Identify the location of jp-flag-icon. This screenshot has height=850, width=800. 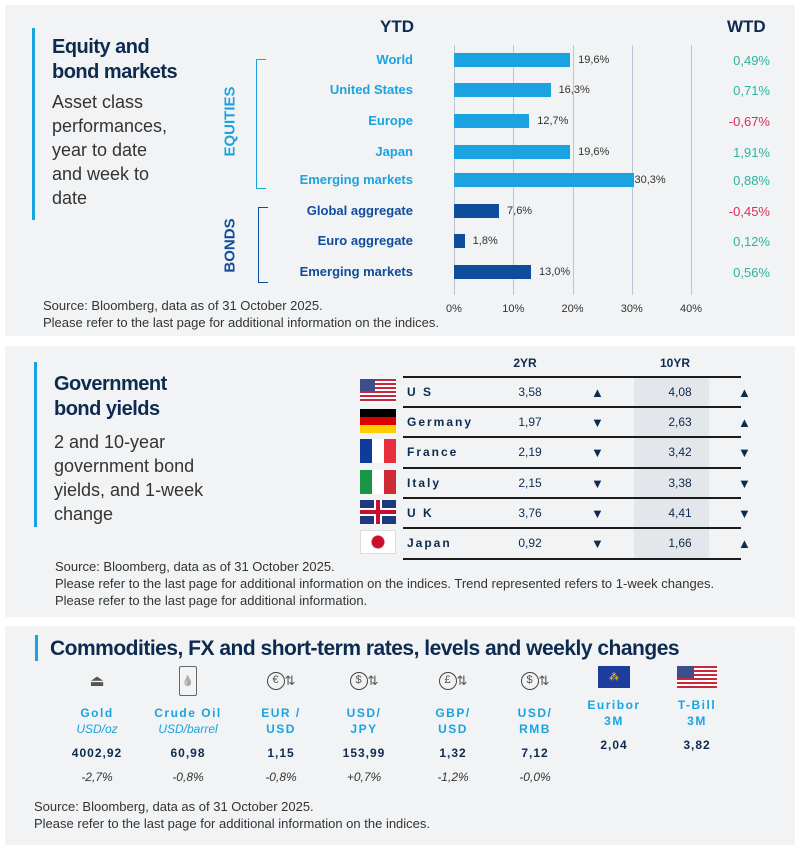
(378, 542).